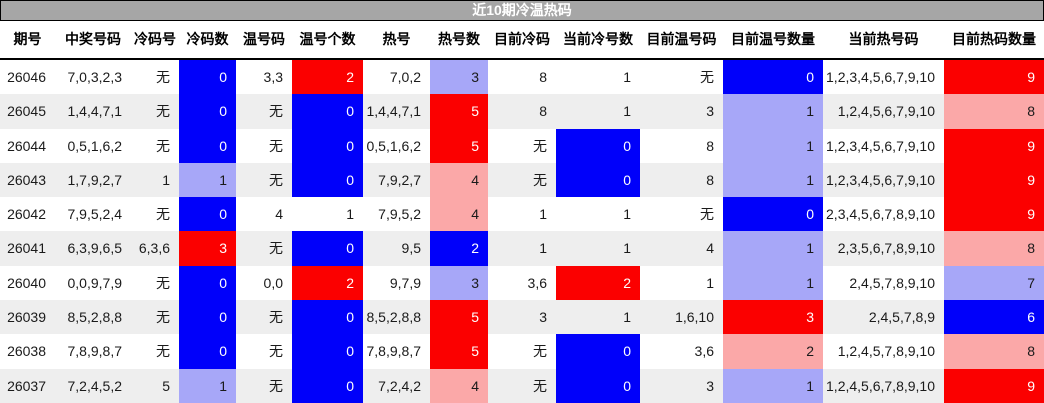 The image size is (1044, 403). I want to click on cell-current-hot: 2,3,5,6,7,8,9,10, so click(886, 248).